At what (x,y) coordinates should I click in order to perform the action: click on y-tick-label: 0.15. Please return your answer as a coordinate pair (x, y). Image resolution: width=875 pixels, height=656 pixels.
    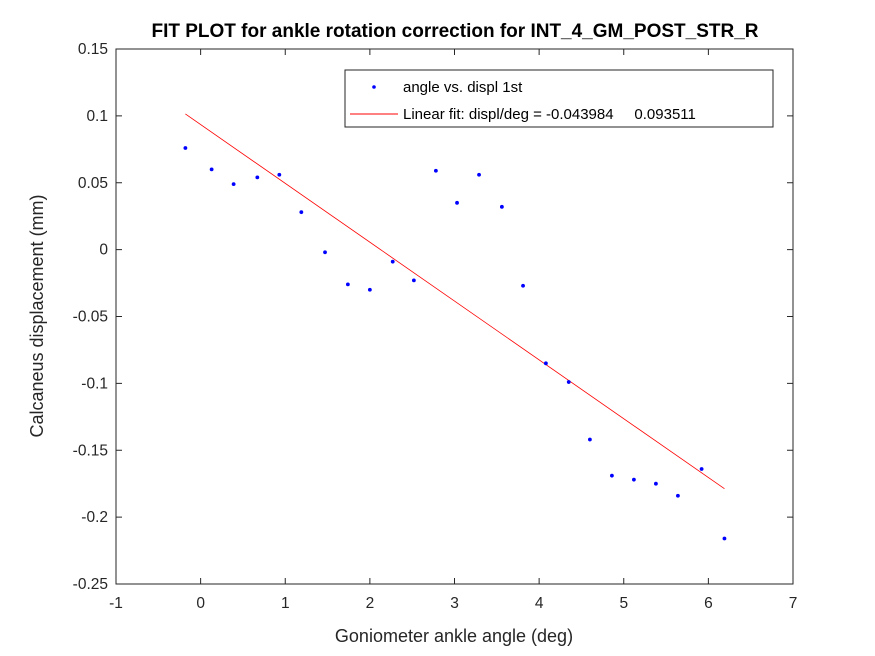
    Looking at the image, I should click on (93, 49).